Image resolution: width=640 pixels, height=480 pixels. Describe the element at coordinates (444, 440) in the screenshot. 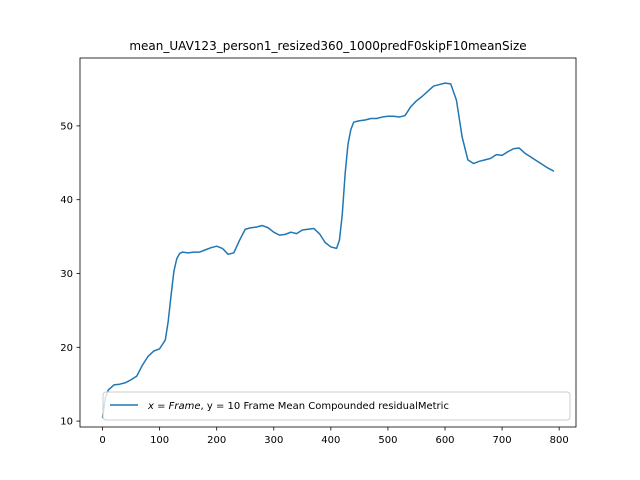

I see `x-tick-label: 600` at that location.